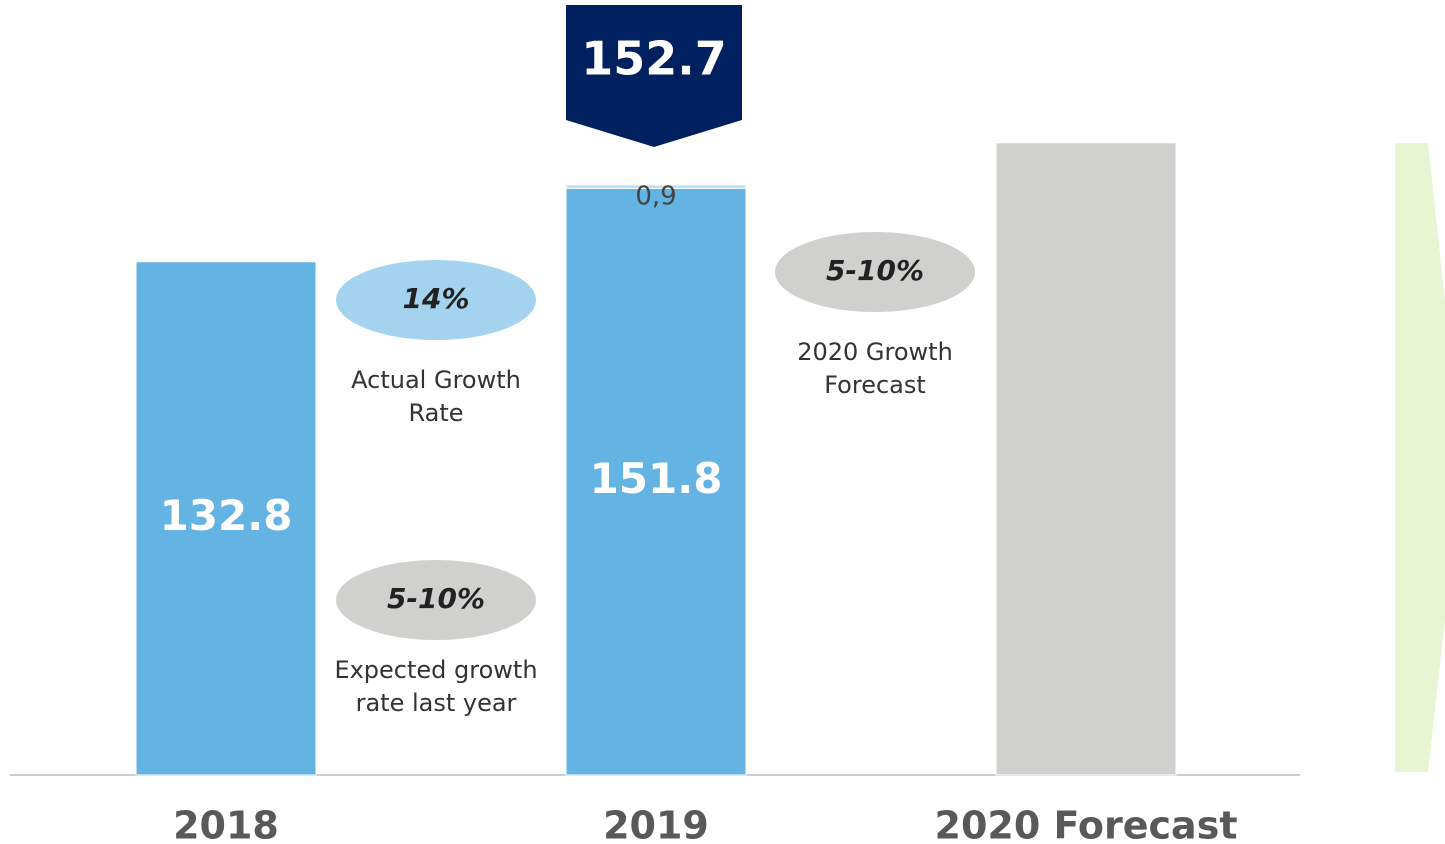  I want to click on value-label: 132.8, so click(226, 515).